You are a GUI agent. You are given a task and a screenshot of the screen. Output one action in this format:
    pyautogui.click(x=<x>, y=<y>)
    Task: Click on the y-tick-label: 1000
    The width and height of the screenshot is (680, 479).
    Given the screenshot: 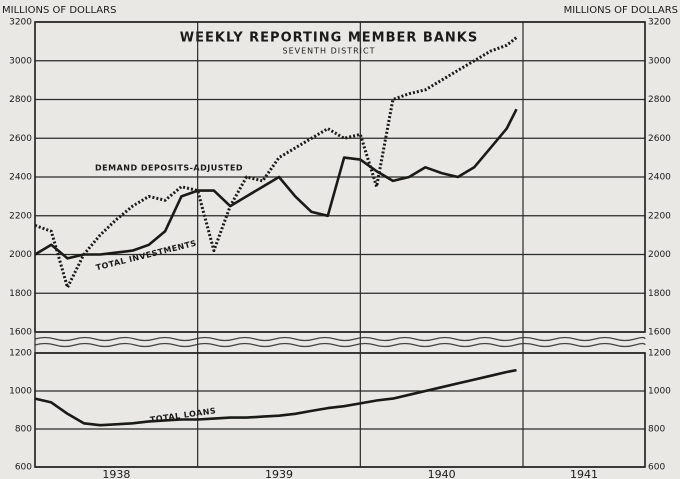 What is the action you would take?
    pyautogui.click(x=20, y=392)
    